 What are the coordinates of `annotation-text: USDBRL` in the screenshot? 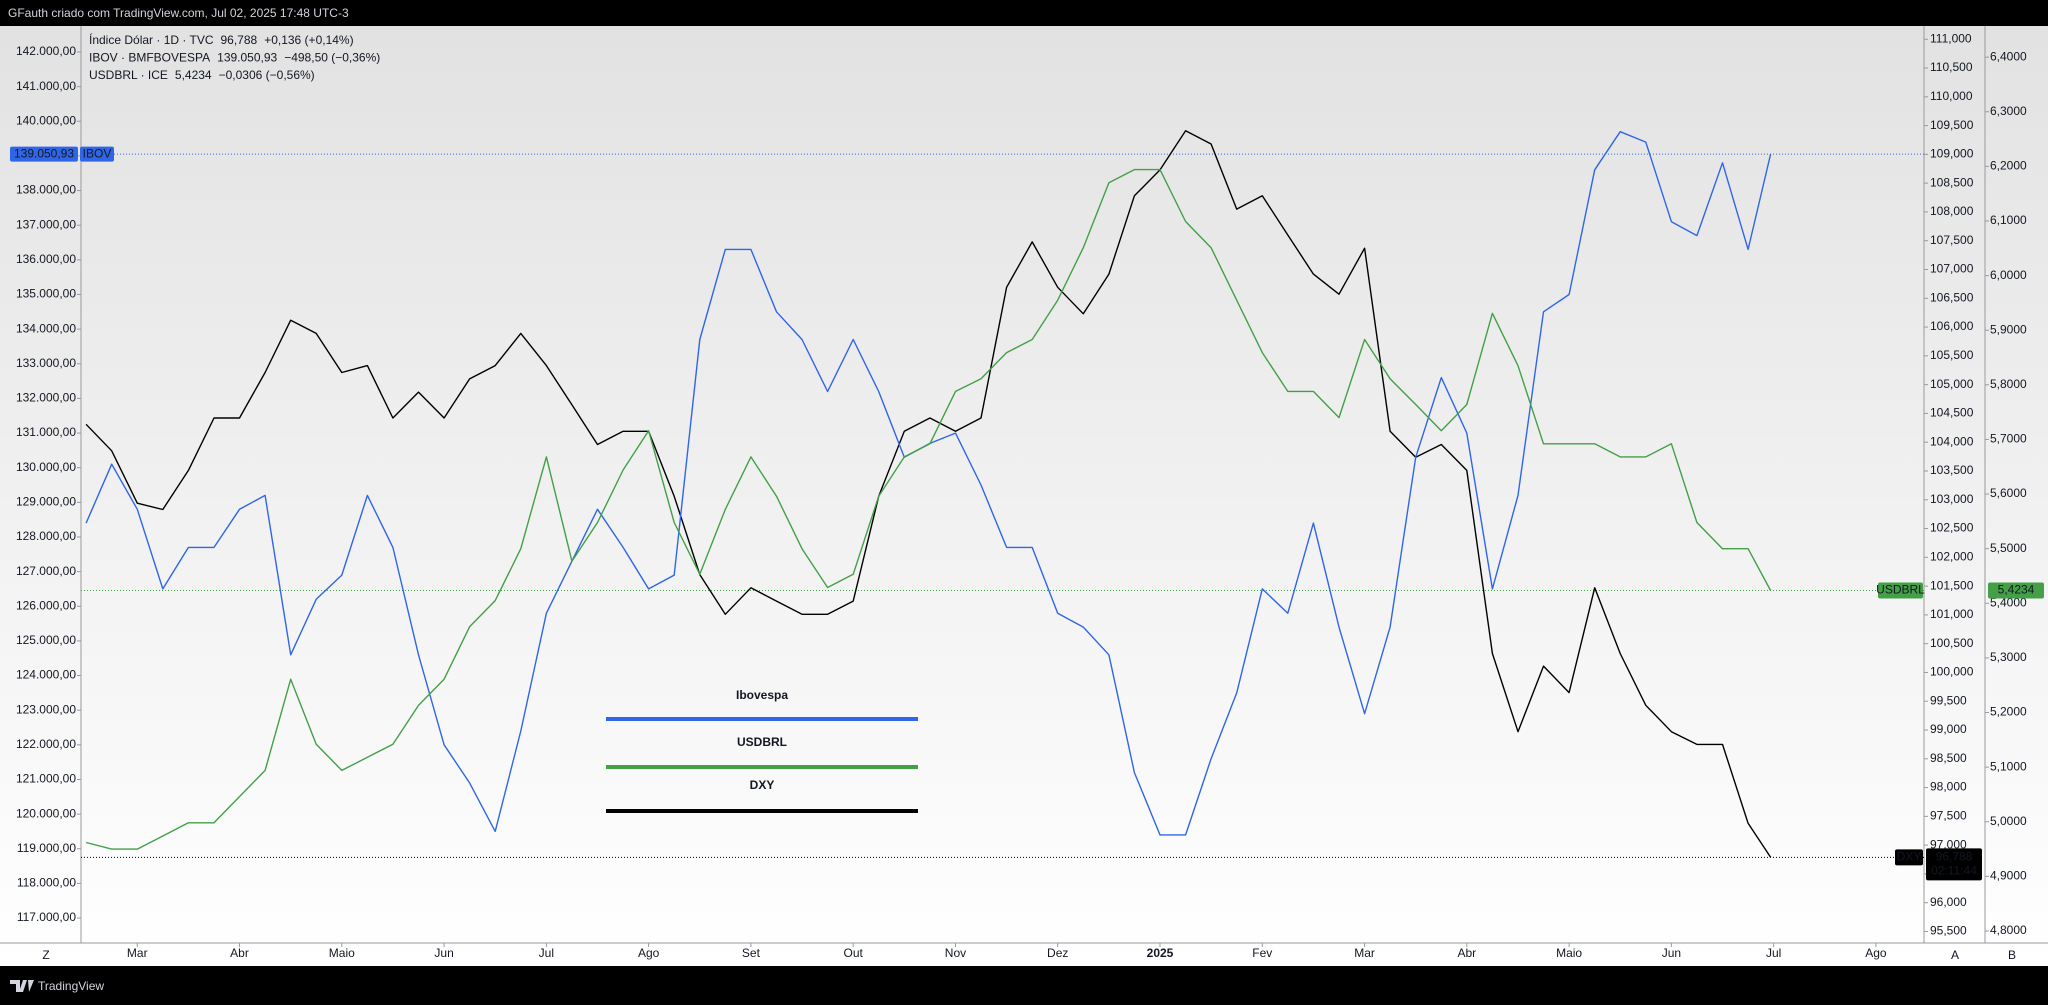 It's located at (762, 742).